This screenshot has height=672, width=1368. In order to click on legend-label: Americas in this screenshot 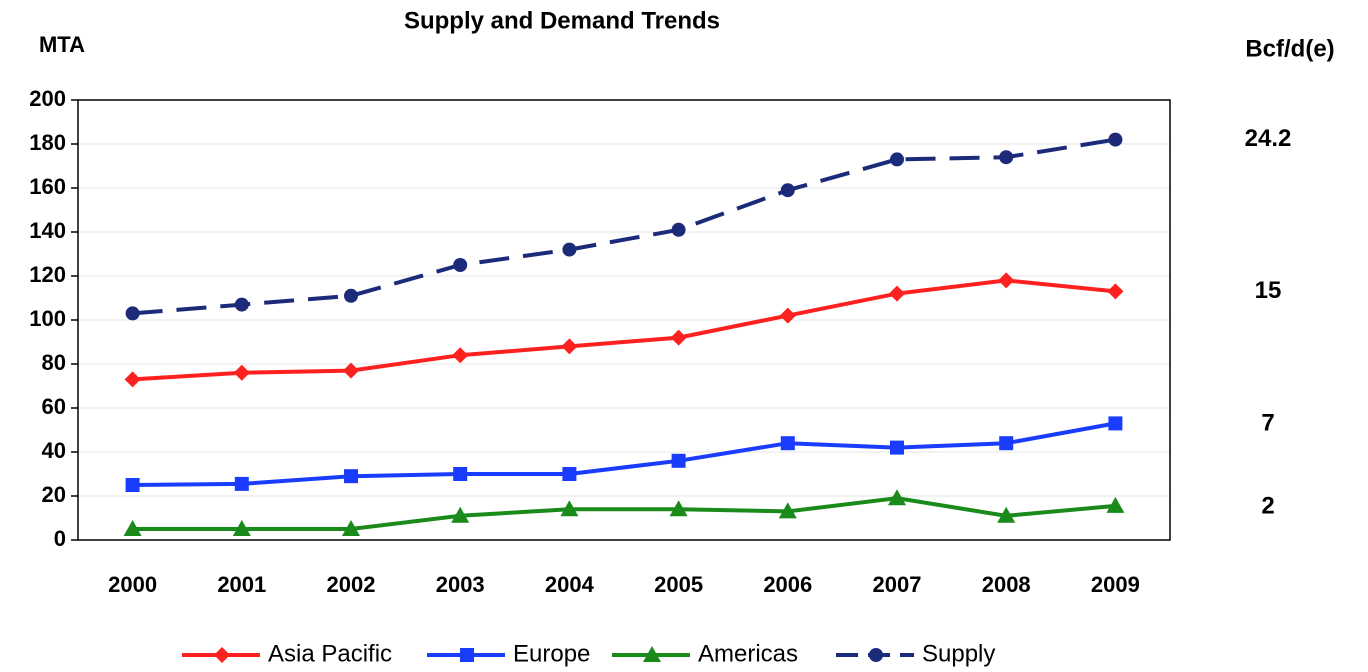, I will do `click(748, 653)`.